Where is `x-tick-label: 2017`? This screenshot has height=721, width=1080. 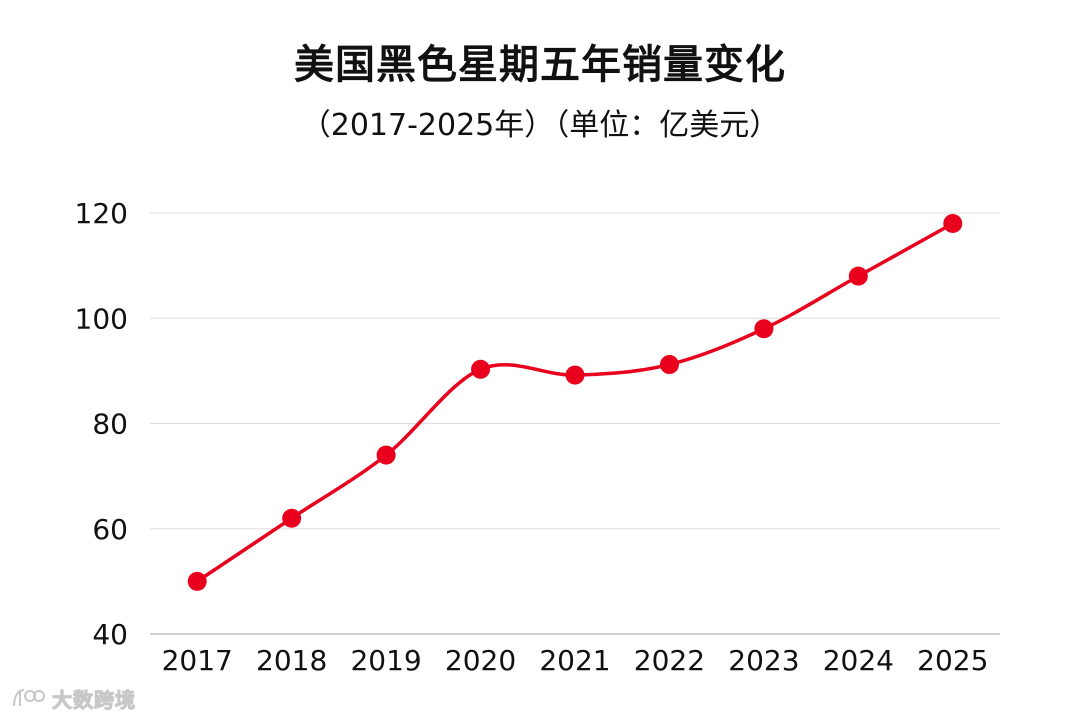 x-tick-label: 2017 is located at coordinates (197, 660).